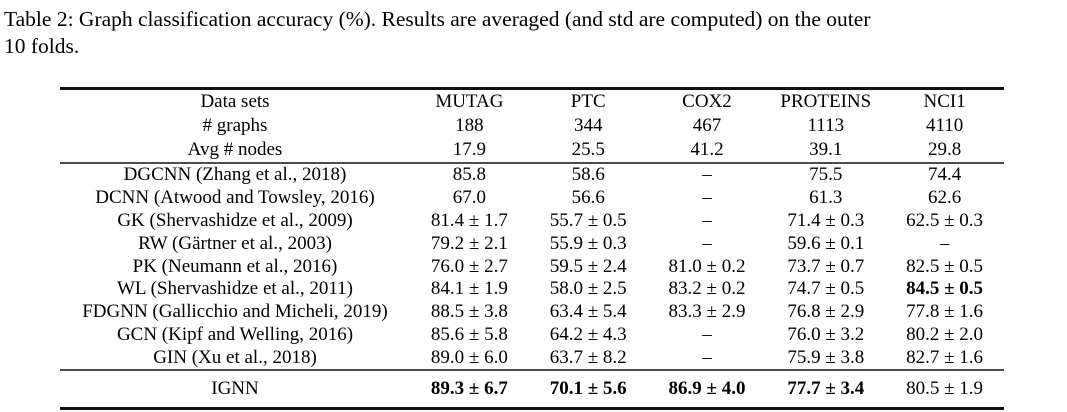 This screenshot has height=412, width=1067. Describe the element at coordinates (826, 198) in the screenshot. I see `table-cell: 61.3` at that location.